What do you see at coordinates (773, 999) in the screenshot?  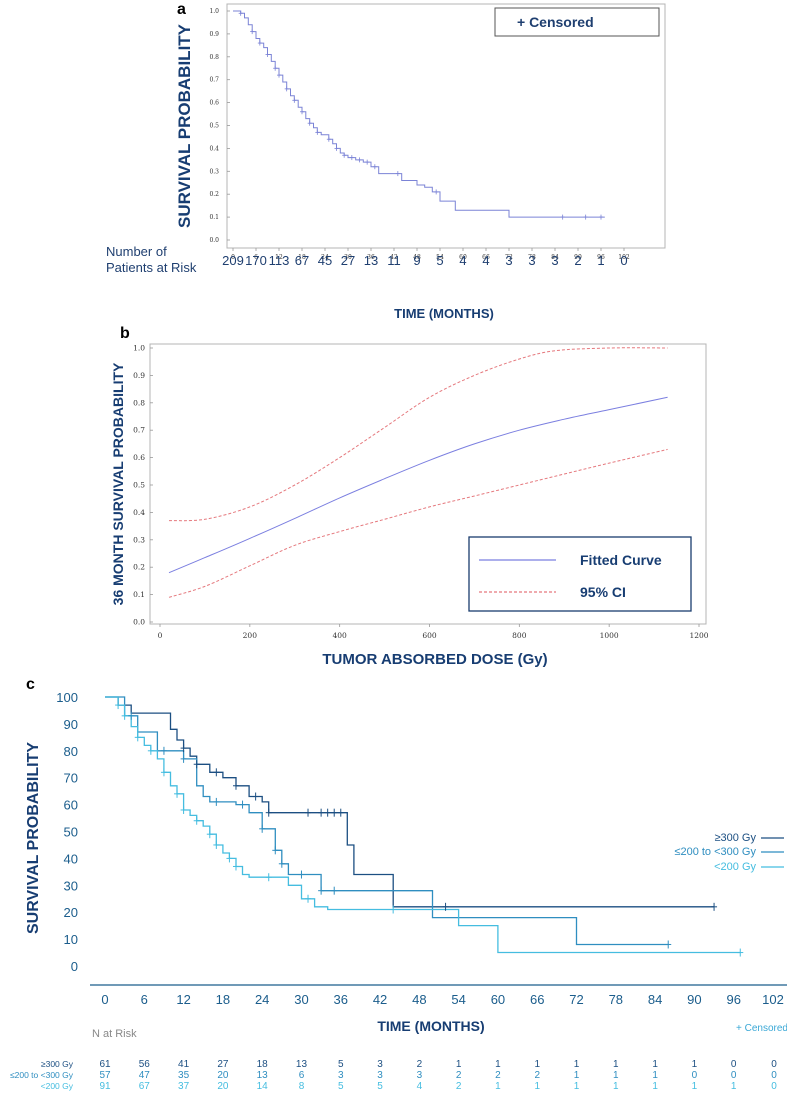 I see `c-x-tick-label: 102` at bounding box center [773, 999].